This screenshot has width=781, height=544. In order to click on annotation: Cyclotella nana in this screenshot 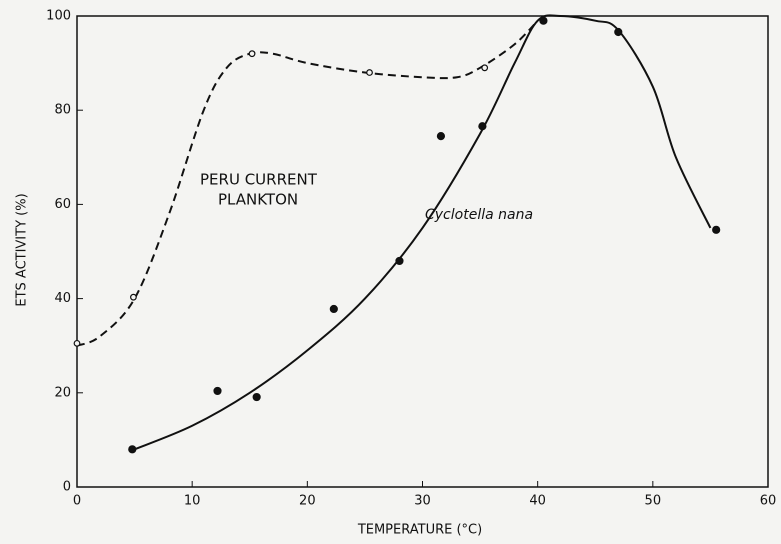, I will do `click(479, 215)`.